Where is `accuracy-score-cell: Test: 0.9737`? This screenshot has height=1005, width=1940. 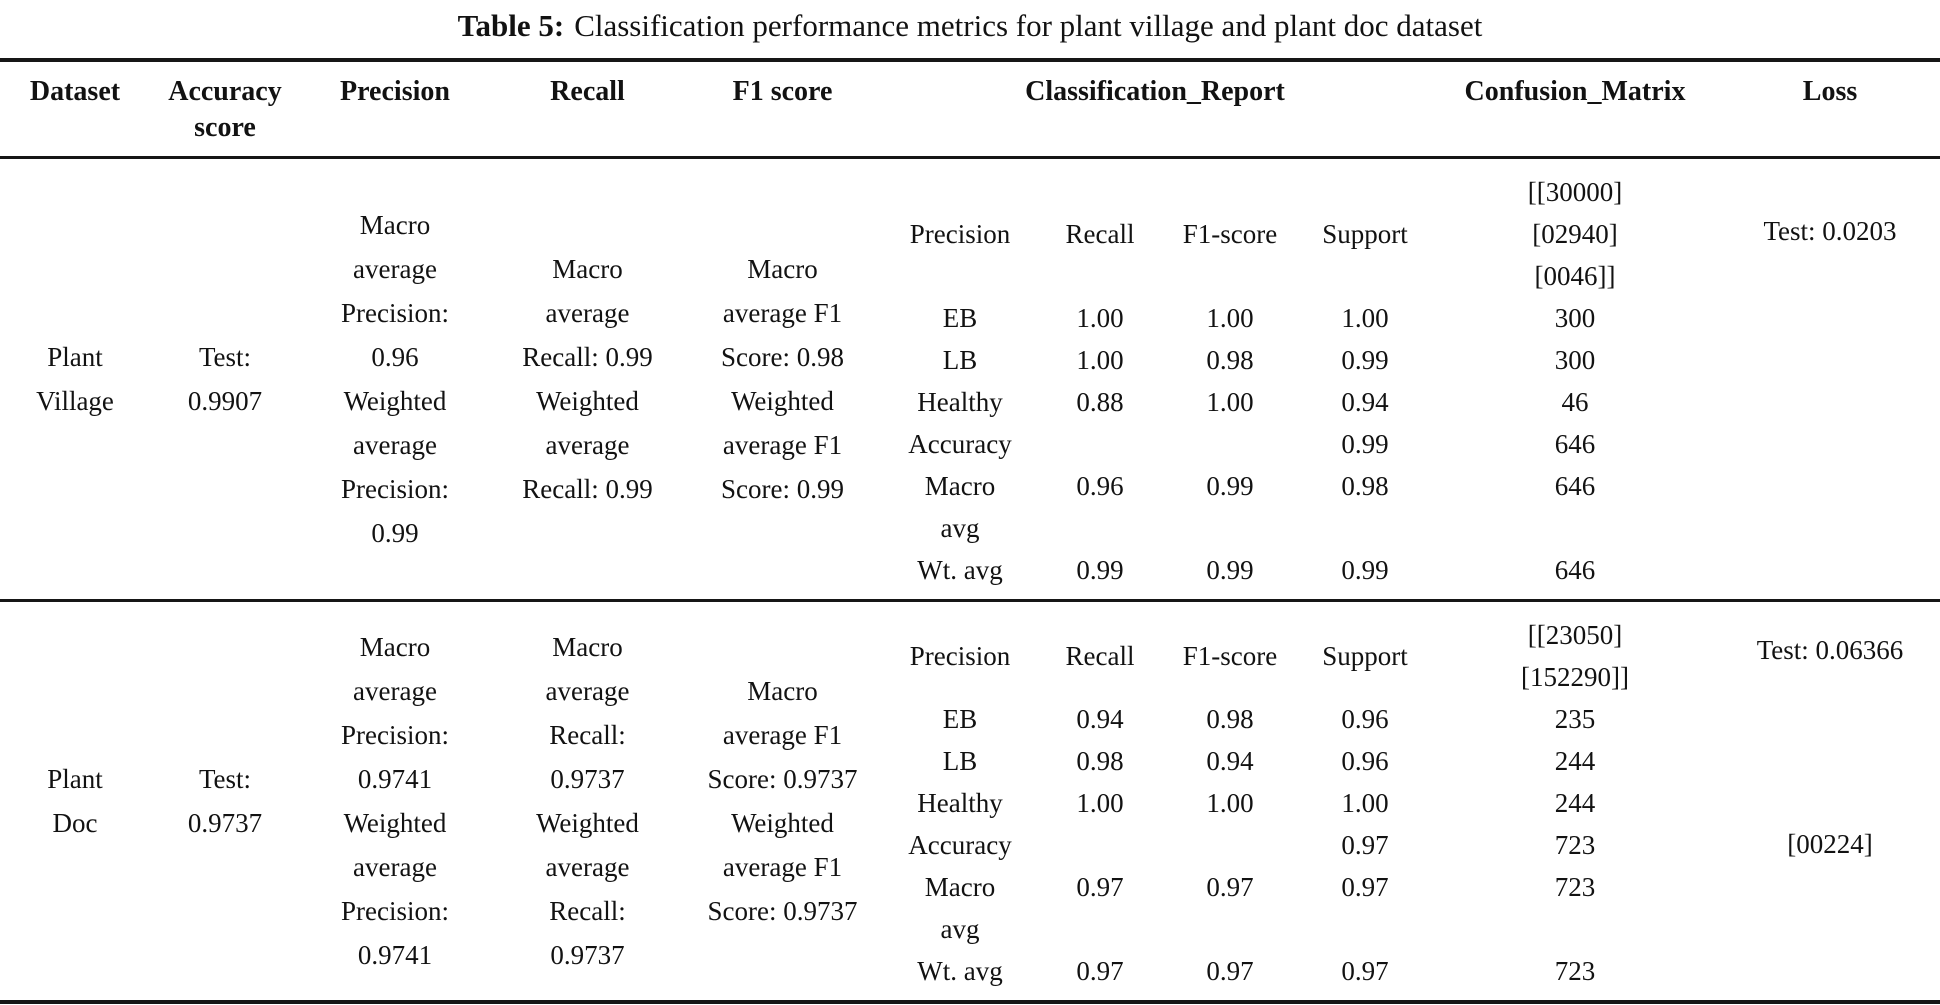
accuracy-score-cell: Test: 0.9737 is located at coordinates (225, 802).